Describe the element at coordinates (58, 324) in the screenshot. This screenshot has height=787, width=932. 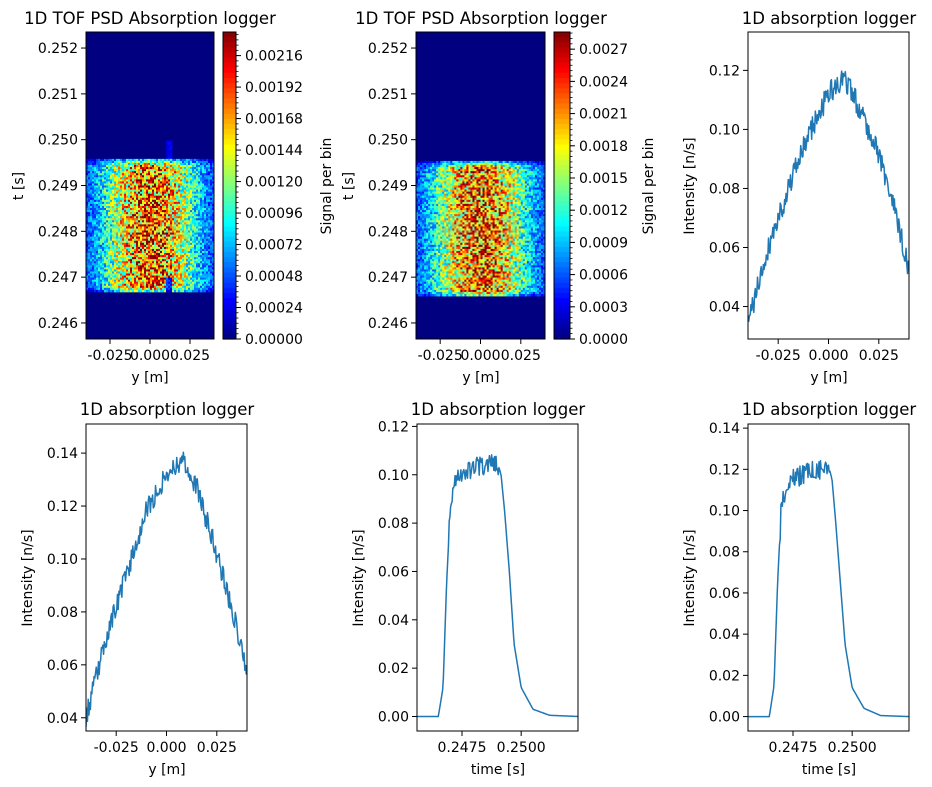
I see `y-tick-label: 0.246` at that location.